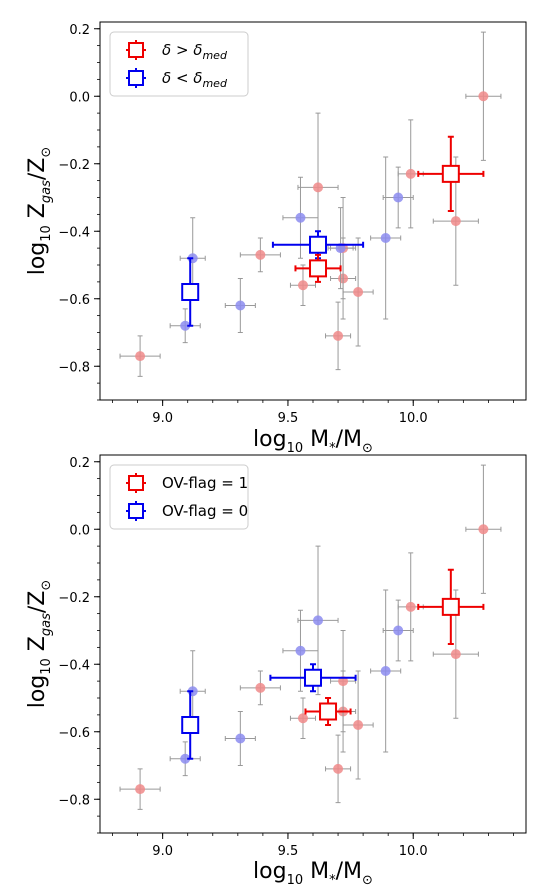  What do you see at coordinates (195, 51) in the screenshot?
I see `legend-label: δ > δmed` at bounding box center [195, 51].